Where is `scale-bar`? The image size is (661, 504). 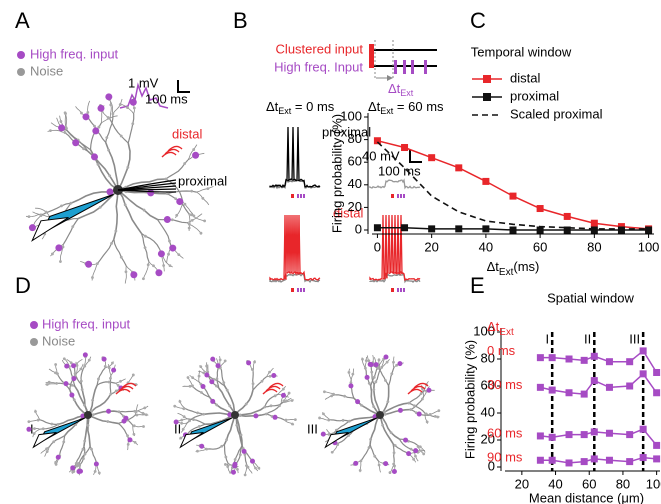 scale-bar is located at coordinates (415, 156).